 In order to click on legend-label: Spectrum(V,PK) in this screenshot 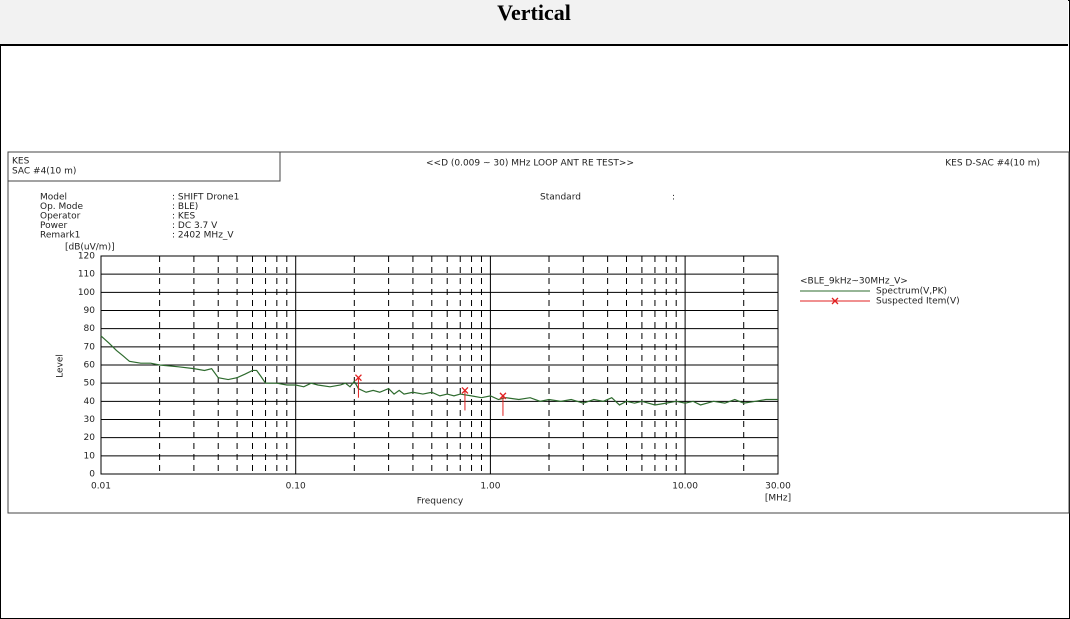, I will do `click(911, 292)`.